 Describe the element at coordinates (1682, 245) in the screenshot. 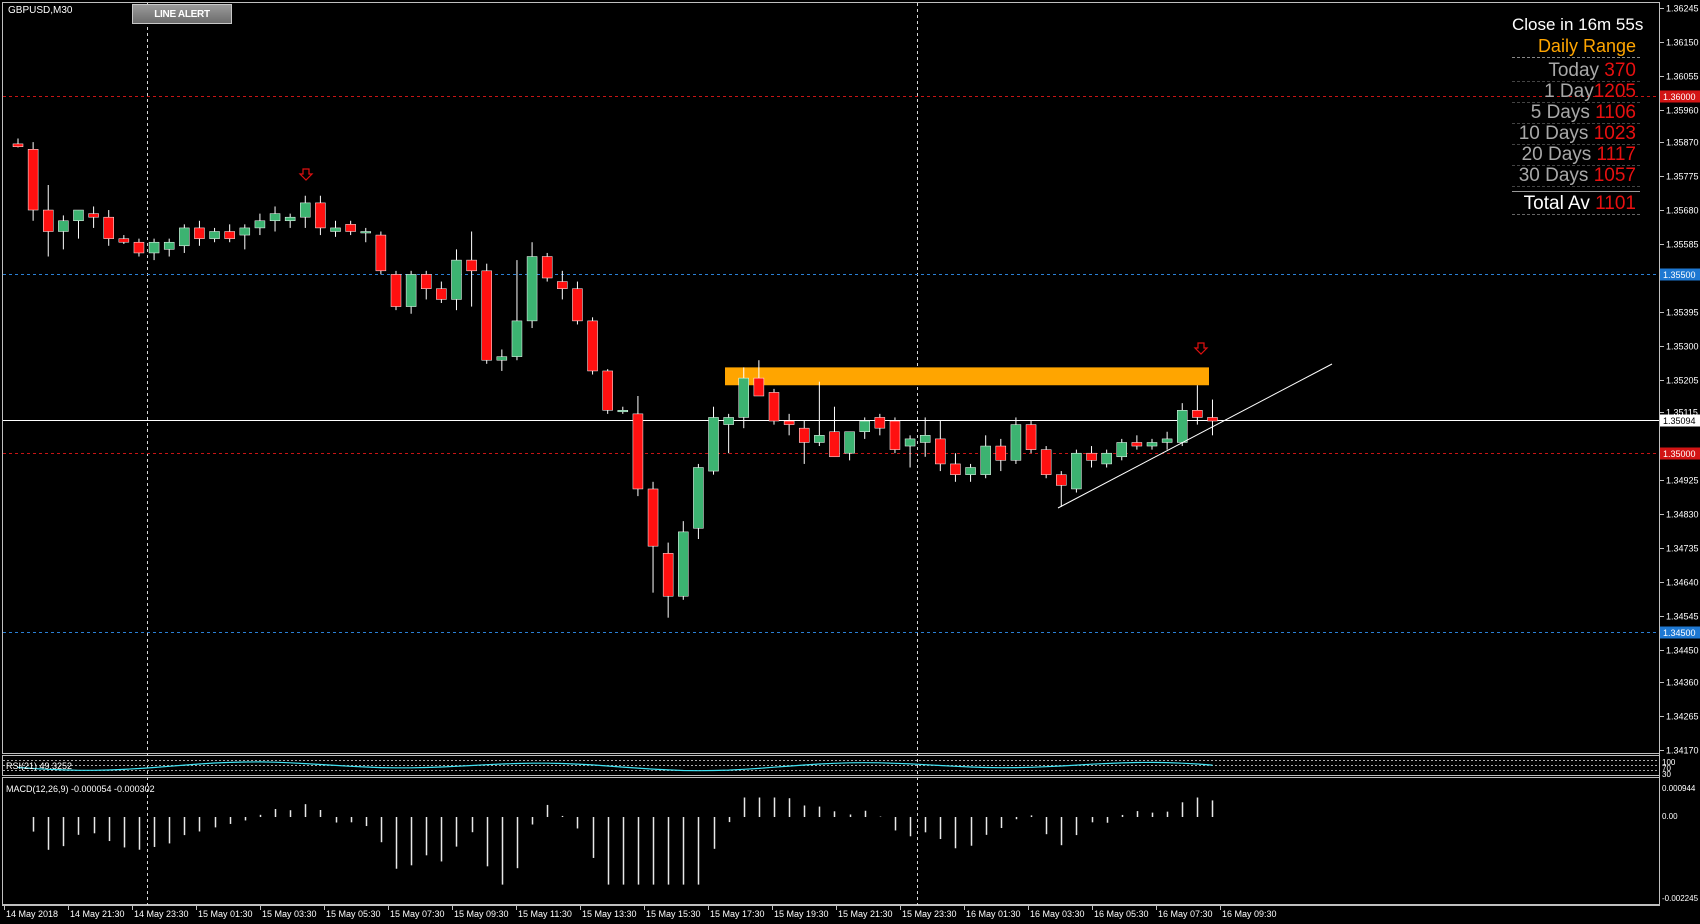

I see `price-axis-label: 1.35585` at that location.